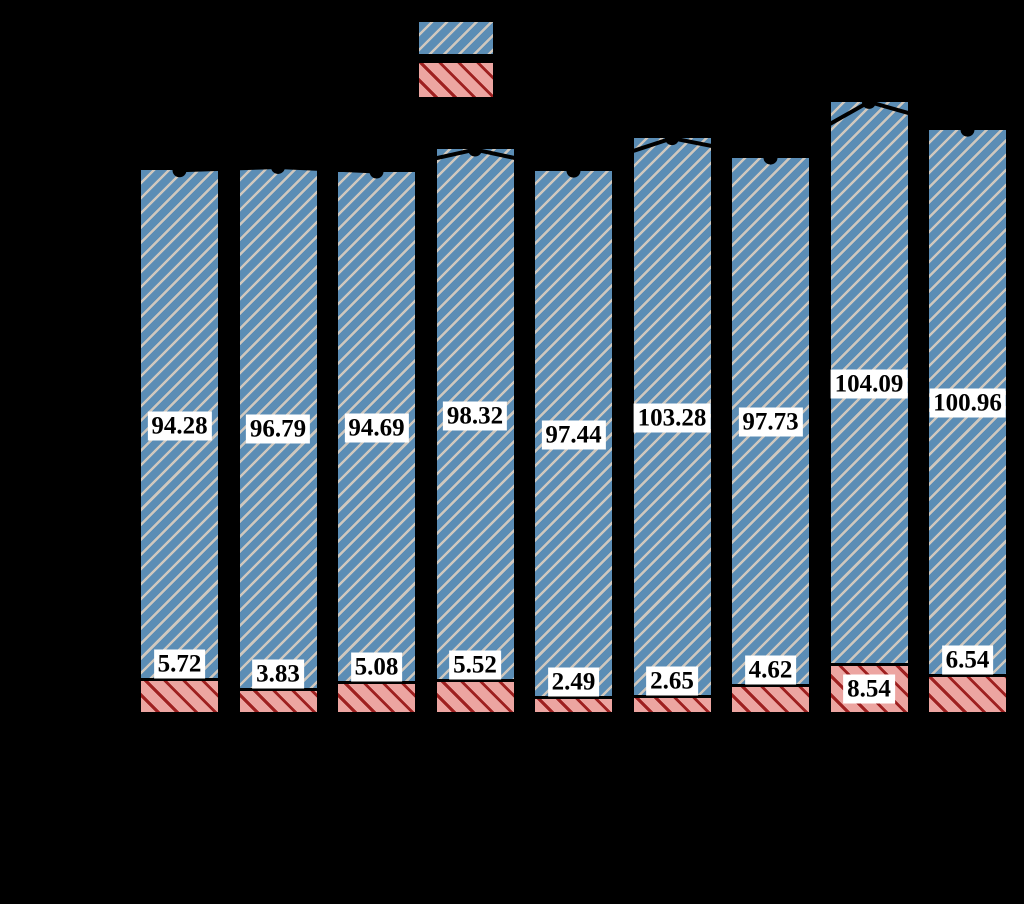 Image resolution: width=1024 pixels, height=904 pixels. I want to click on bar-value-label-blue: 98.32, so click(475, 416).